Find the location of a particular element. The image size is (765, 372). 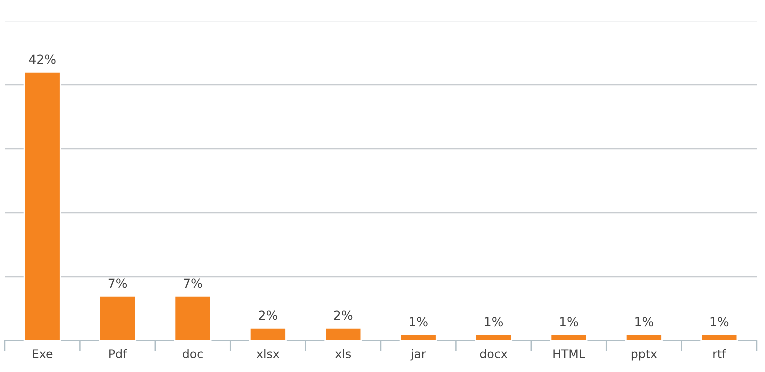

x-tick-label: rtf is located at coordinates (720, 353).